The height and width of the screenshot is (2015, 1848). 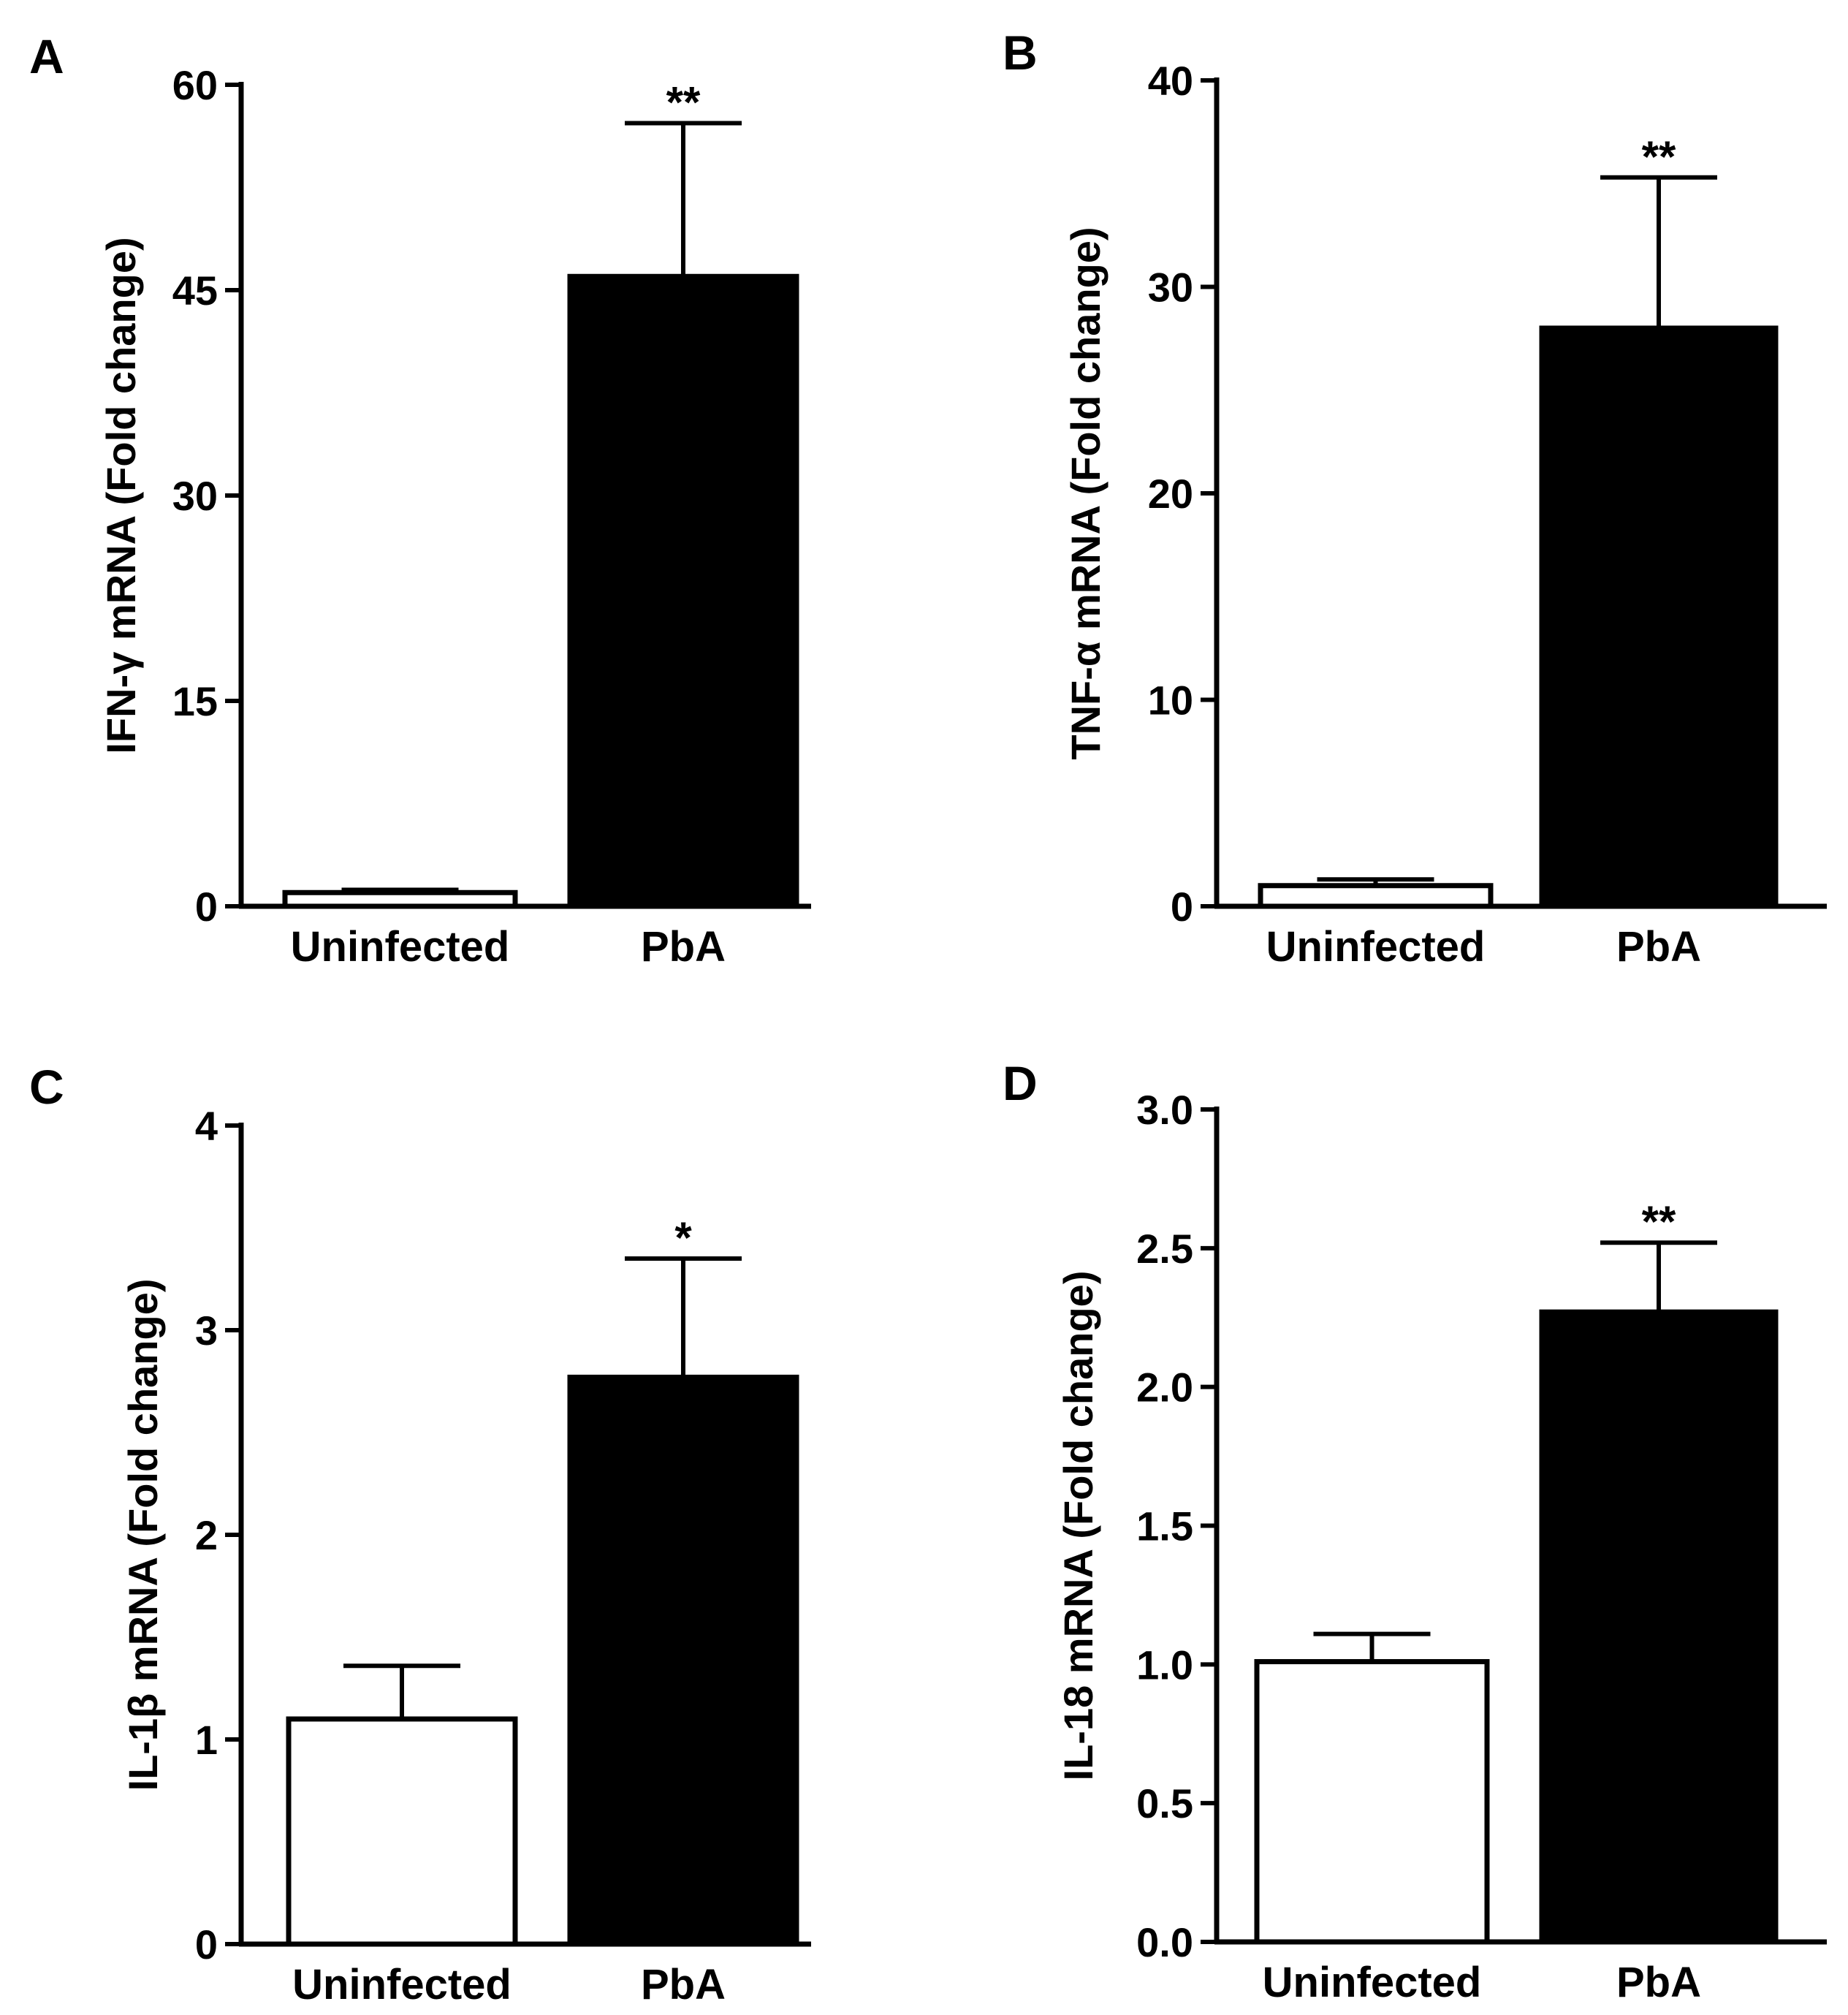 What do you see at coordinates (683, 1237) in the screenshot?
I see `significance-marker: *` at bounding box center [683, 1237].